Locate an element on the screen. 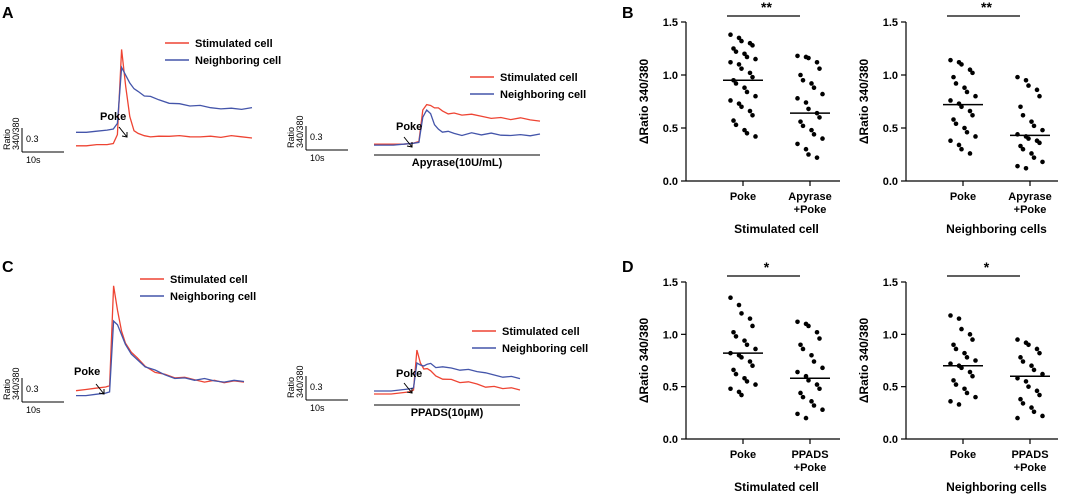 The width and height of the screenshot is (1065, 496). poke-label: Poke is located at coordinates (409, 374).